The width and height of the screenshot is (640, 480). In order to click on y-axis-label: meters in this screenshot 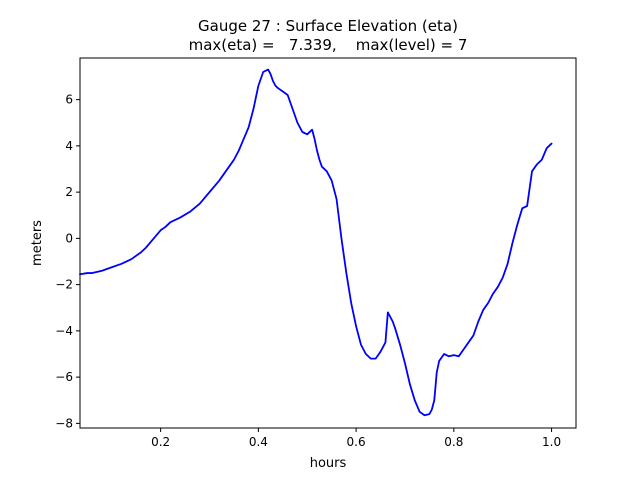, I will do `click(37, 243)`.